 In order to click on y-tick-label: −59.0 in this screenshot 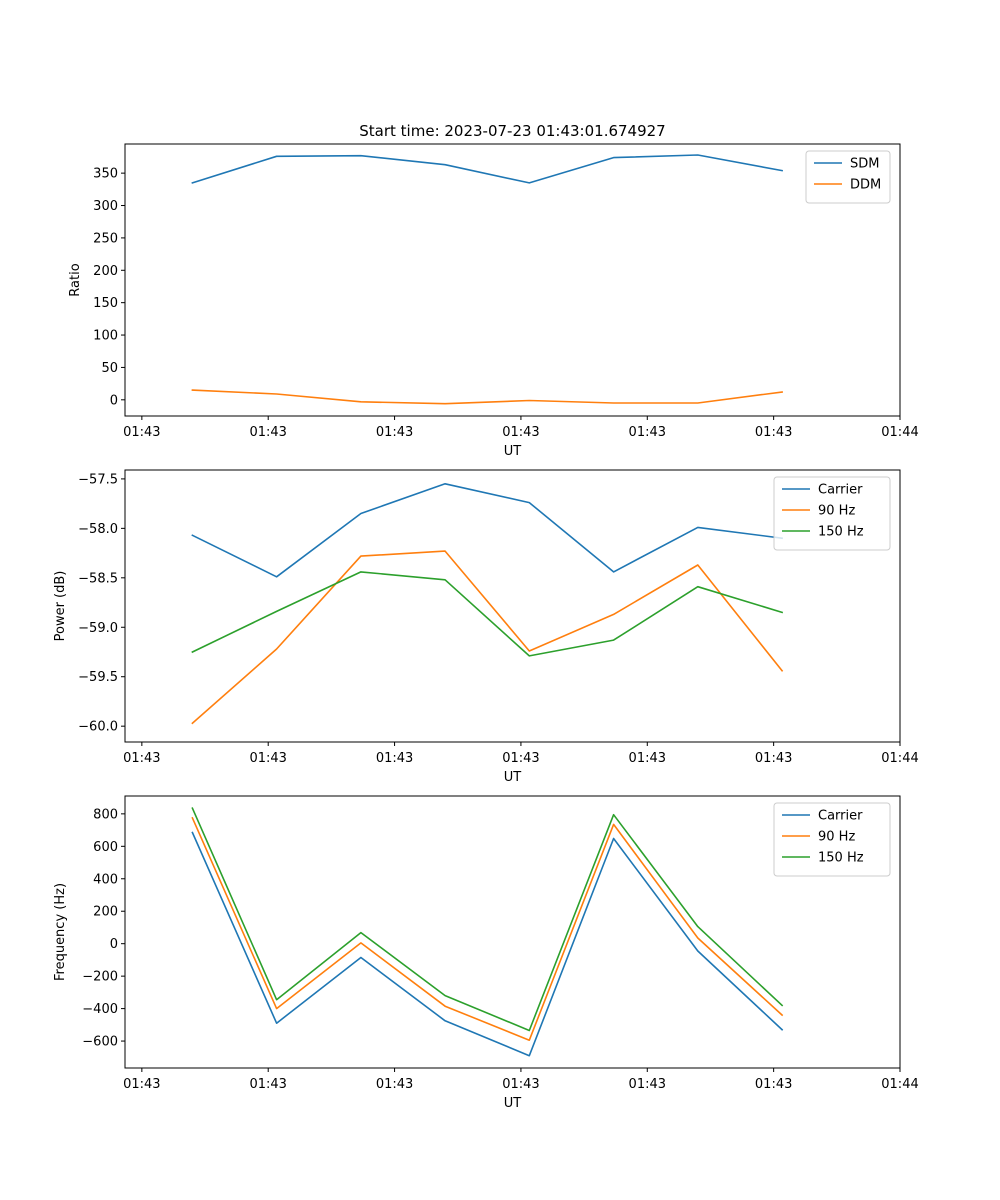, I will do `click(98, 628)`.